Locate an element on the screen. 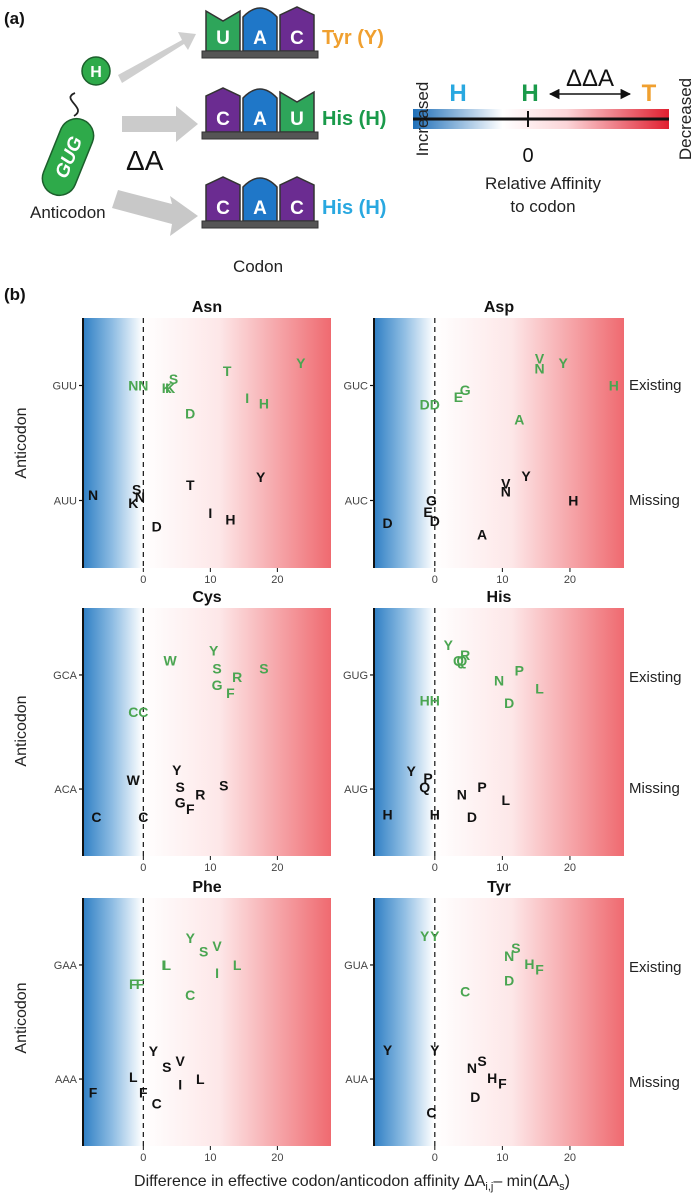 The height and width of the screenshot is (1193, 699). anticodon-label: Anticodon is located at coordinates (68, 212).